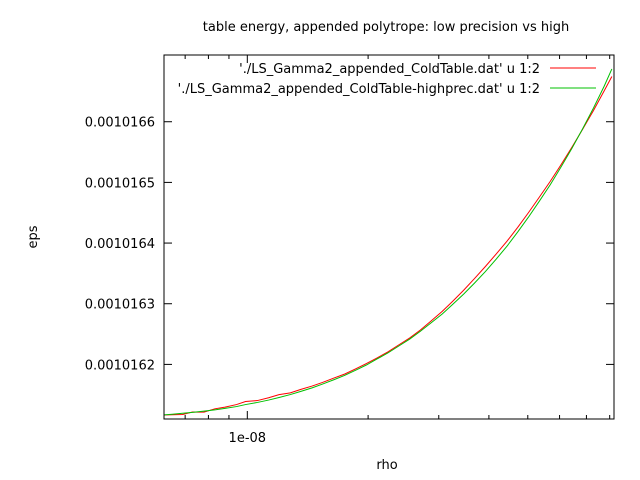 The image size is (640, 480). What do you see at coordinates (120, 244) in the screenshot?
I see `y-tick-label: 0.0010164` at bounding box center [120, 244].